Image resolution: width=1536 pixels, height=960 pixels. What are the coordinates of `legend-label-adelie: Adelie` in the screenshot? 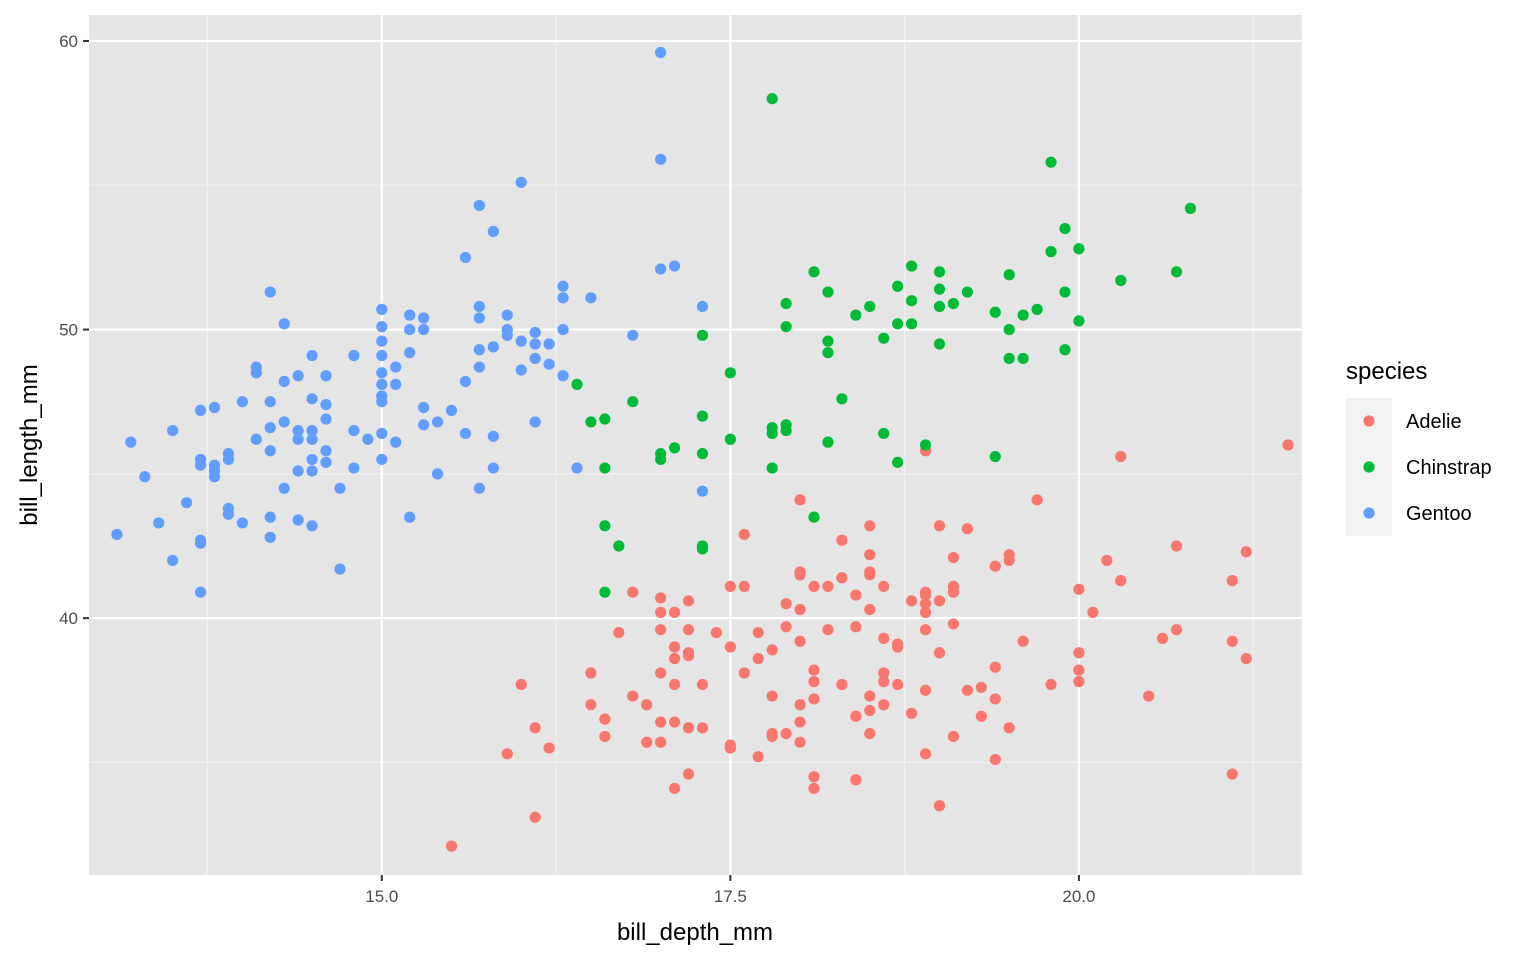 It's located at (1434, 422).